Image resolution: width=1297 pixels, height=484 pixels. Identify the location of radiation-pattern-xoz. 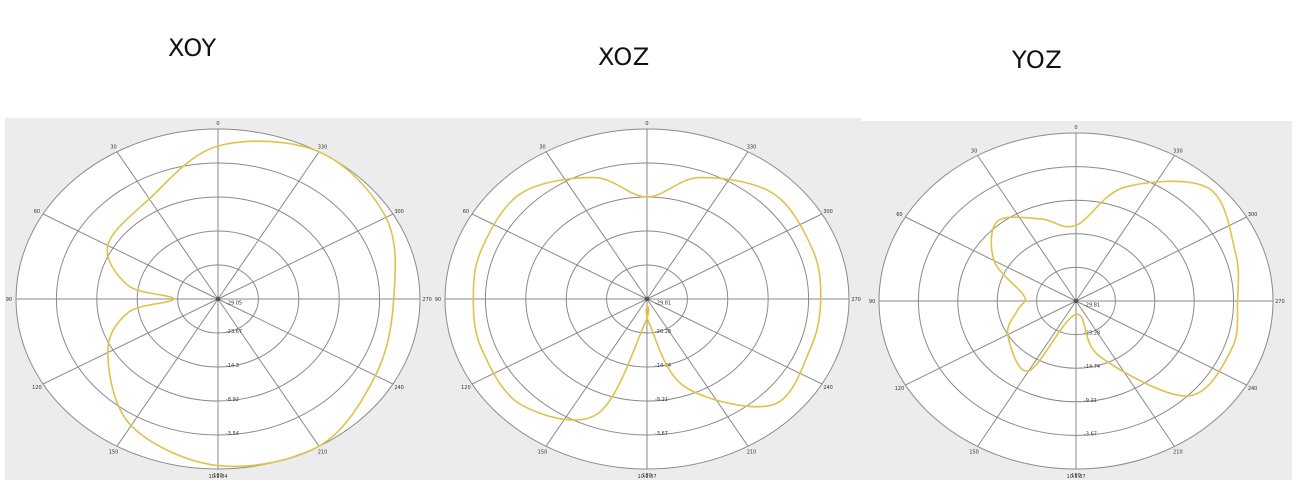
(647, 298).